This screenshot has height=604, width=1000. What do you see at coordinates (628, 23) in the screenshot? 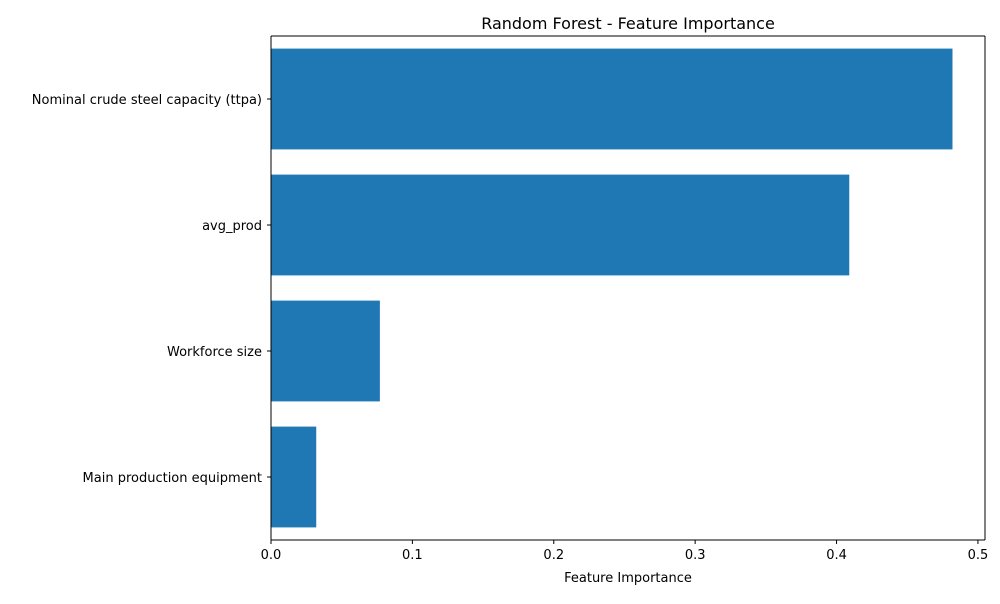
I see `chart-title: Random Forest - Feature Importance` at bounding box center [628, 23].